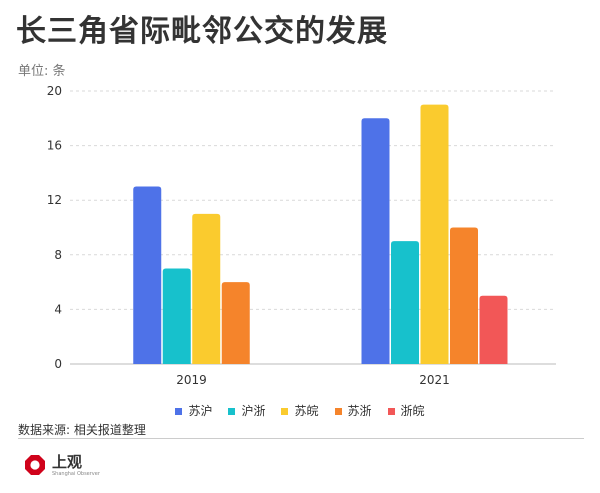 The image size is (600, 493). What do you see at coordinates (202, 31) in the screenshot?
I see `chart-title: 长三角省际毗邻公交的发展` at bounding box center [202, 31].